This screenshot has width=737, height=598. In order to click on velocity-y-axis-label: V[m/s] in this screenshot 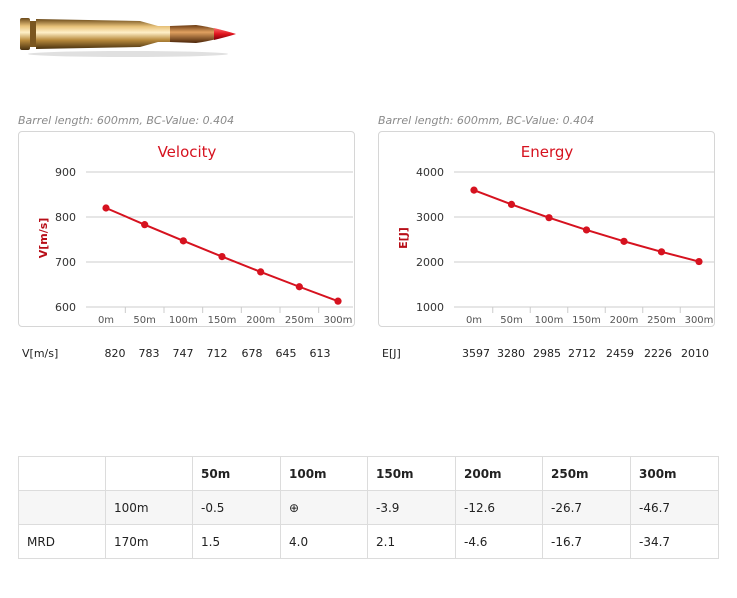, I will do `click(43, 238)`.